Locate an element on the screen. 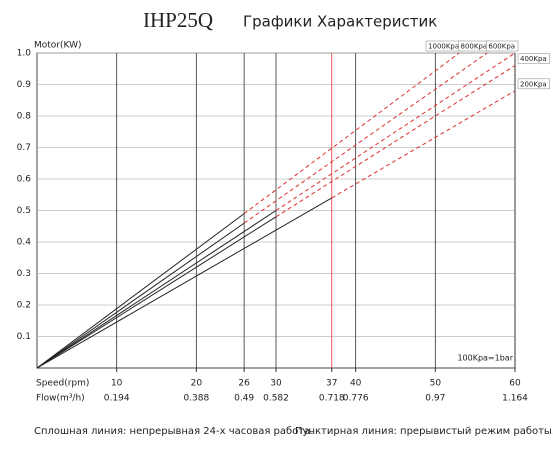 The image size is (553, 450). x-tick-label: 20 is located at coordinates (197, 384).